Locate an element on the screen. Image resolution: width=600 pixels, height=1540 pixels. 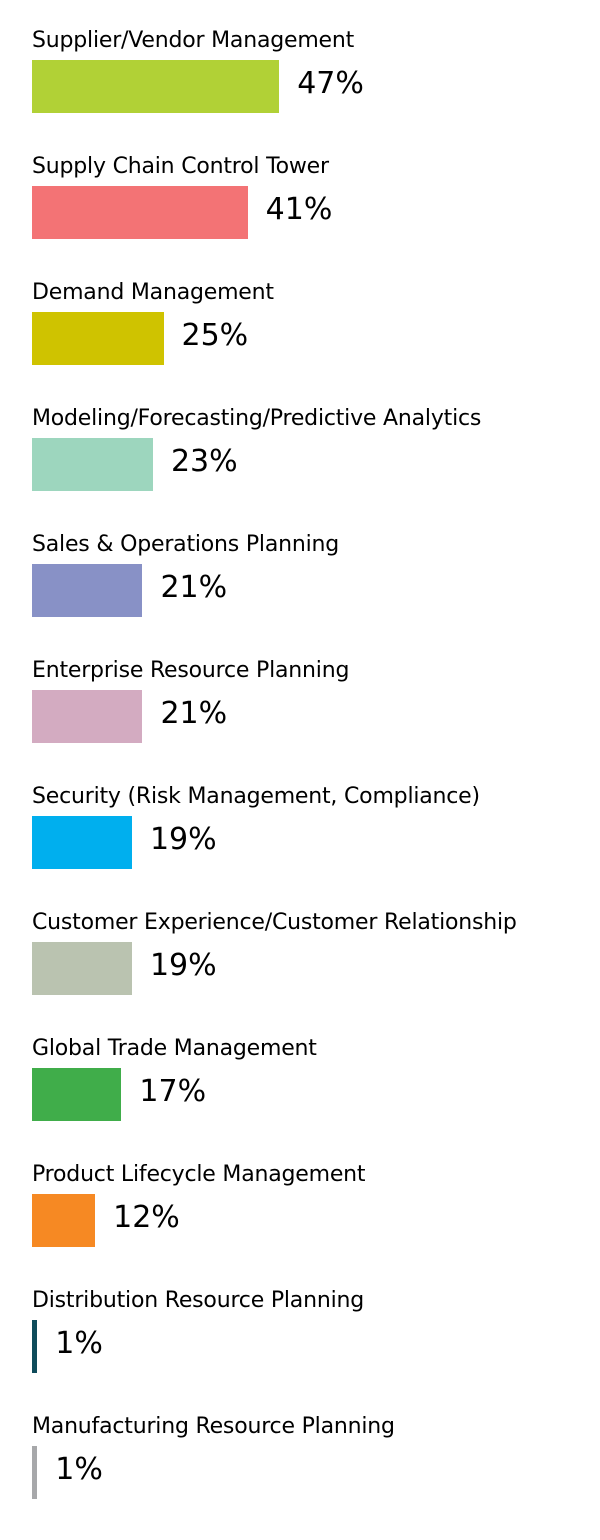
bar-category-label: Supplier/Vendor Management is located at coordinates (193, 40).